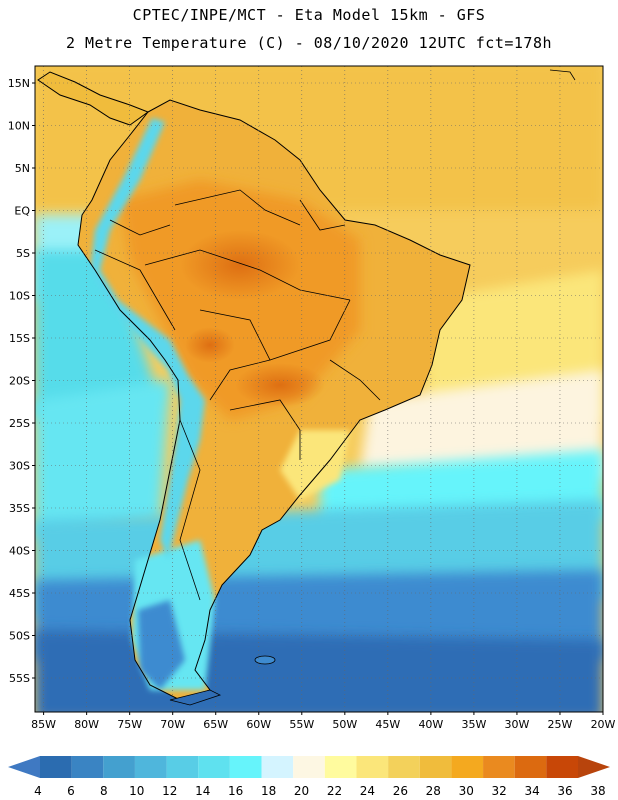  What do you see at coordinates (473, 724) in the screenshot?
I see `lon-tick-label: 35W` at bounding box center [473, 724].